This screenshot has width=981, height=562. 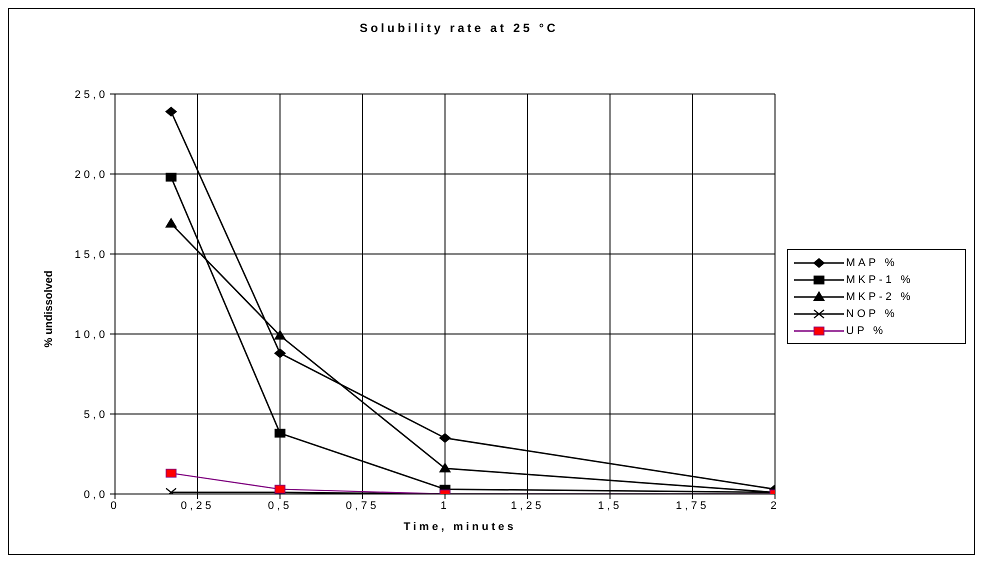 I want to click on y-tick-label: 20,0, so click(x=91, y=174).